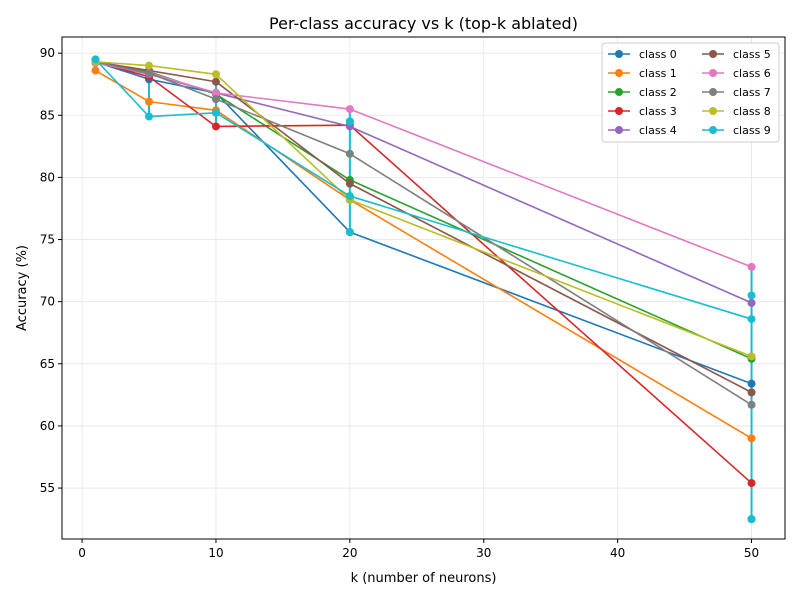 This screenshot has width=800, height=600. What do you see at coordinates (22, 288) in the screenshot?
I see `y-axis-title: Accuracy (%)` at bounding box center [22, 288].